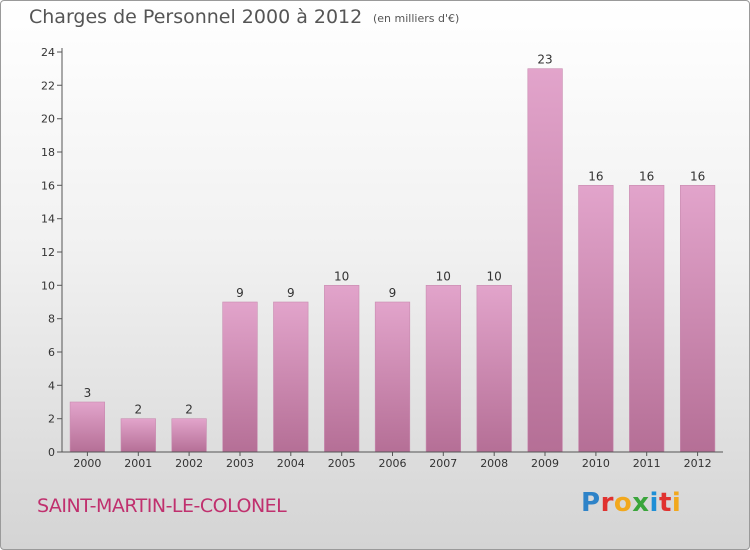  I want to click on value-label-2005: 10, so click(341, 276).